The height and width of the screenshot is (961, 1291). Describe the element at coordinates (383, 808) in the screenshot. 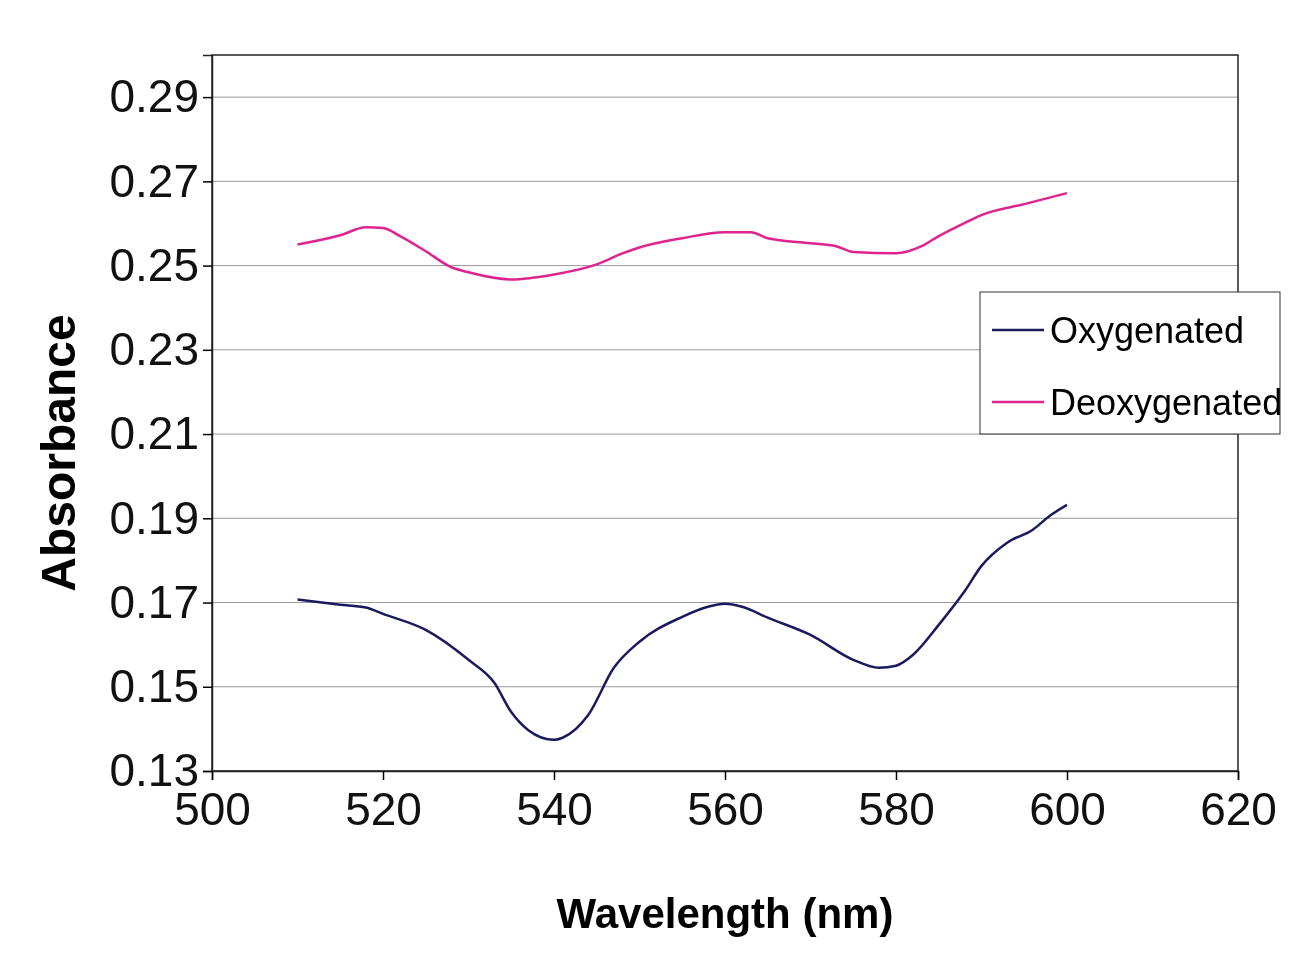

I see `x-tick-label: 520` at that location.